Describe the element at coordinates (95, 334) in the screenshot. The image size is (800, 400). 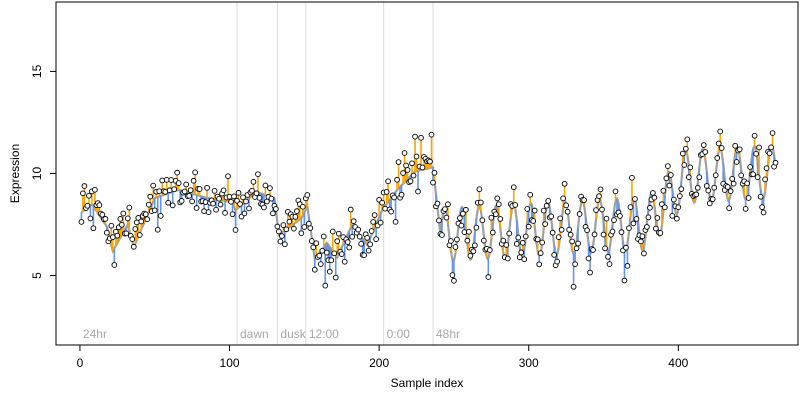
I see `phase-label-0: 24hr` at that location.